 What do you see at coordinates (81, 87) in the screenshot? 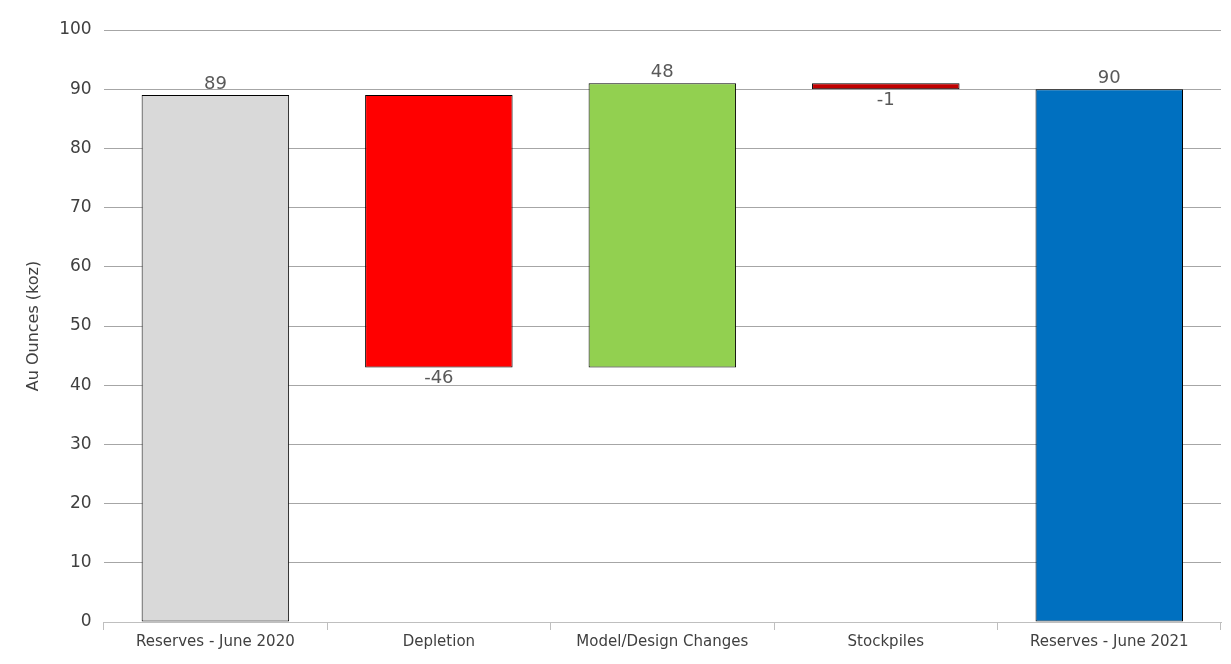
I see `y-tick-label: 90` at bounding box center [81, 87].